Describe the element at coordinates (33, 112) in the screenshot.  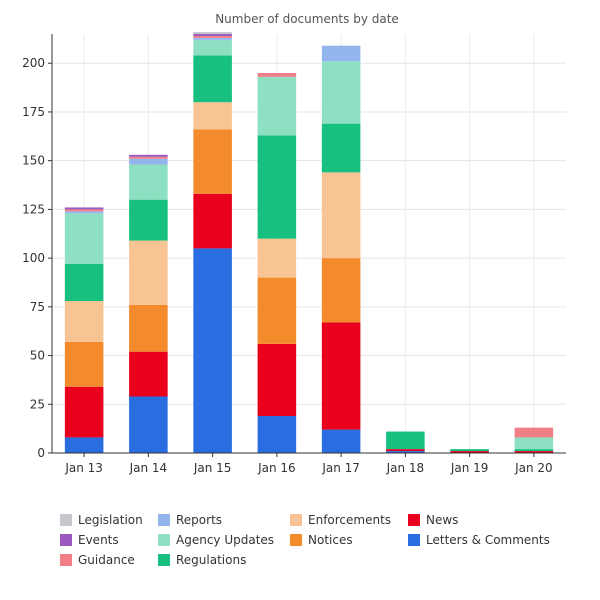
I see `y-tick-label: 175` at that location.